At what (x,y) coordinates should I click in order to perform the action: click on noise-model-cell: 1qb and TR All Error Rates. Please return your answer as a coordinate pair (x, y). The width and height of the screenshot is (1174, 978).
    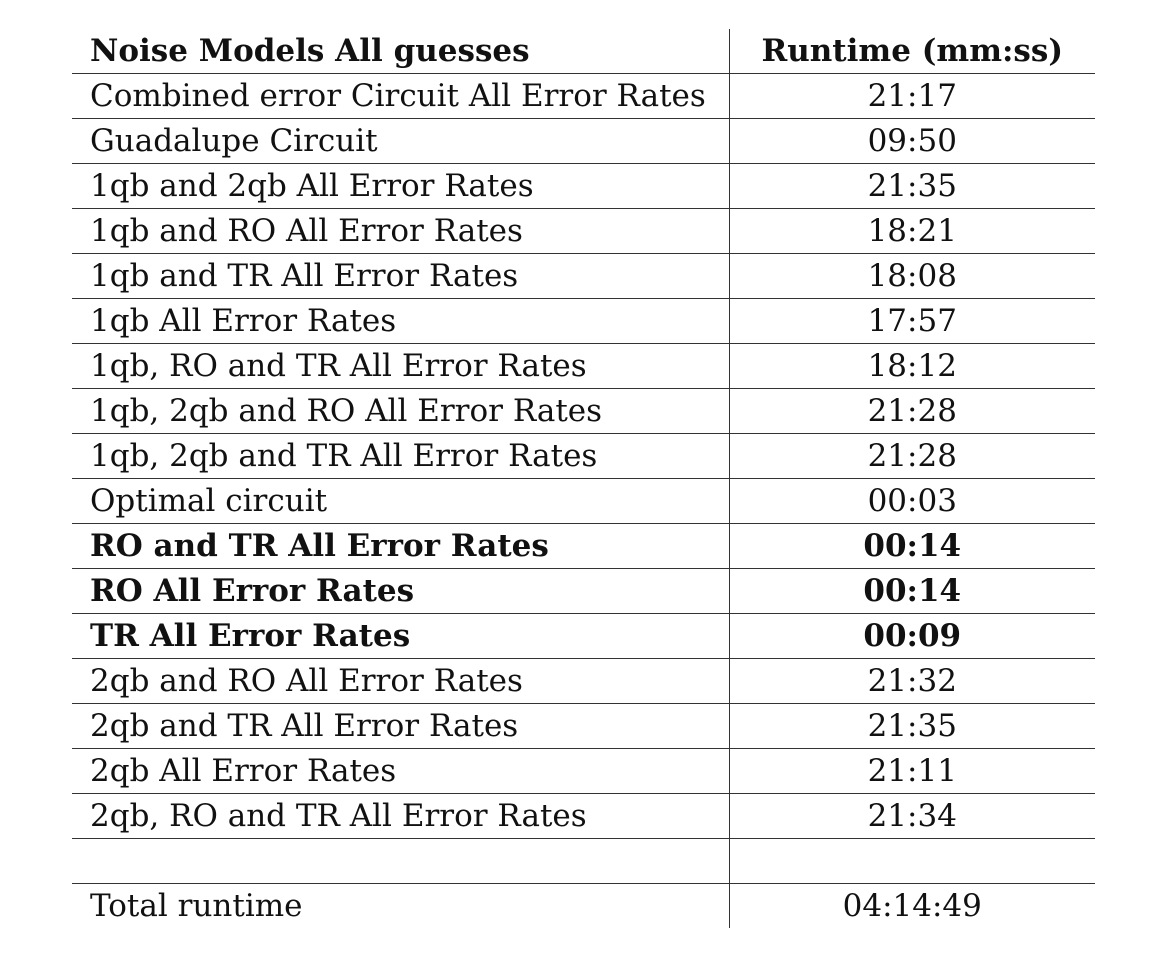
    Looking at the image, I should click on (401, 276).